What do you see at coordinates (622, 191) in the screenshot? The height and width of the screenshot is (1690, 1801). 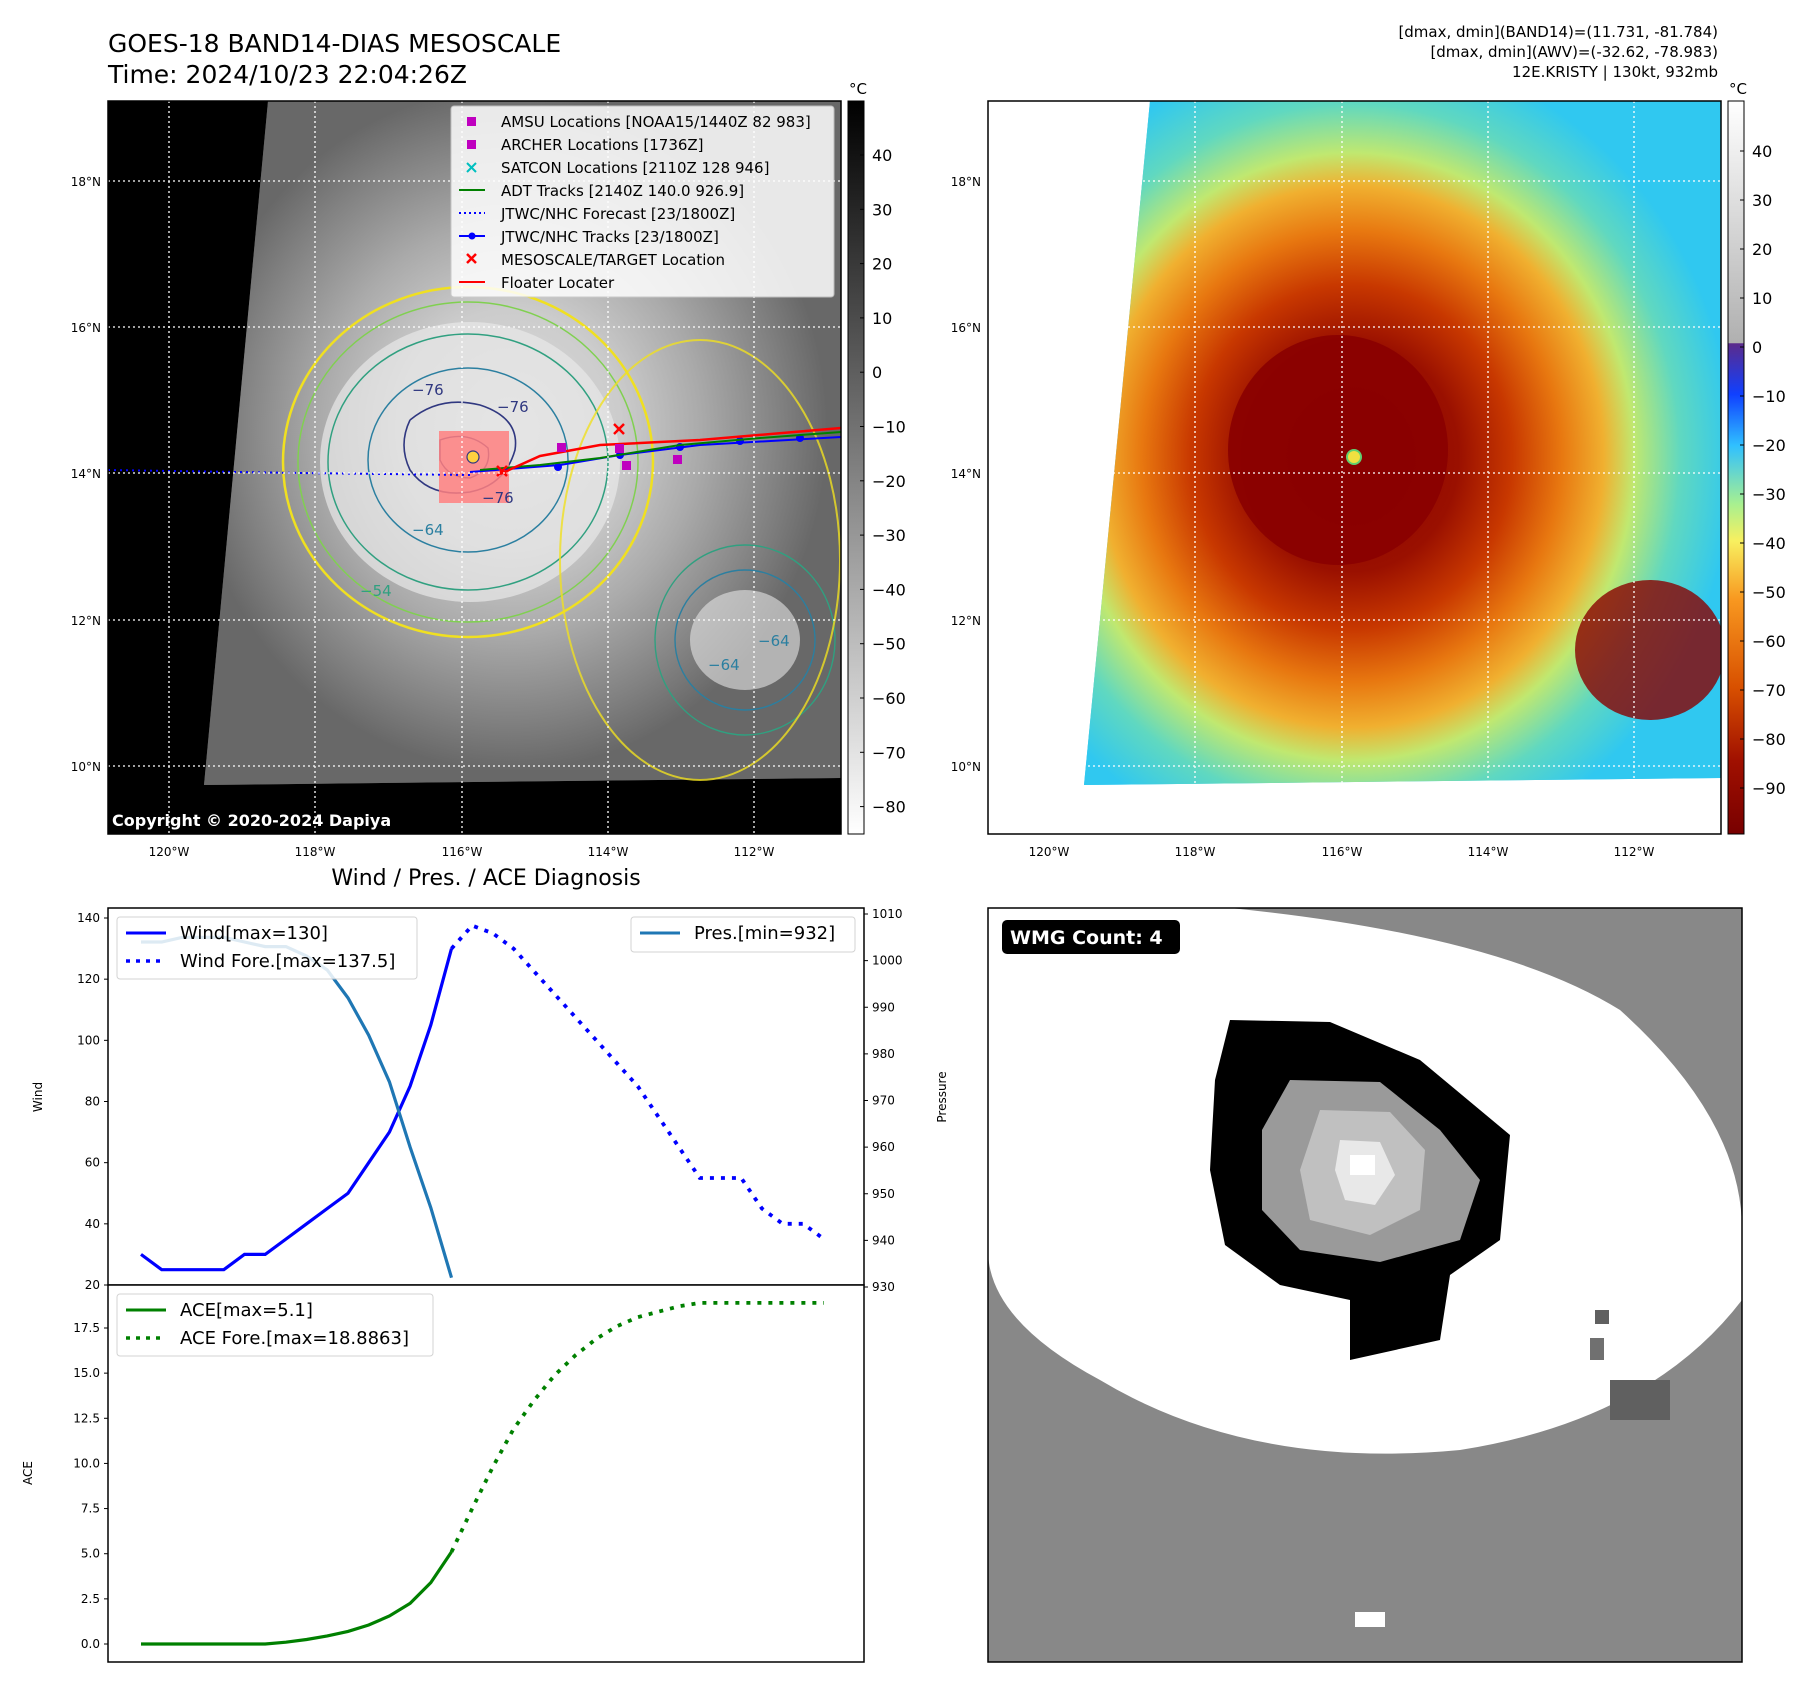 I see `legend-label: ADT Tracks [2140Z 140.0 926.9]` at bounding box center [622, 191].